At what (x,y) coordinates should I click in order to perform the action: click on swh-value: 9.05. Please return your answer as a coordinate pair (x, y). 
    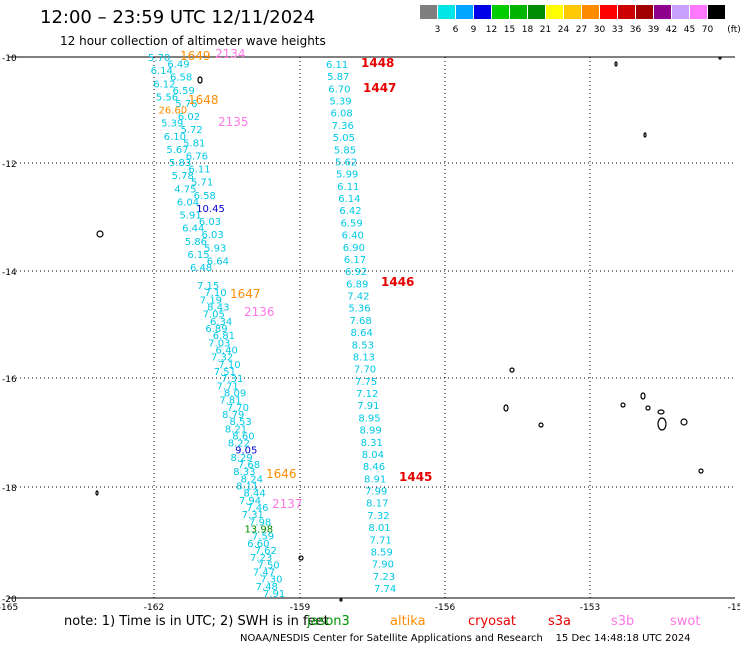
    Looking at the image, I should click on (246, 451).